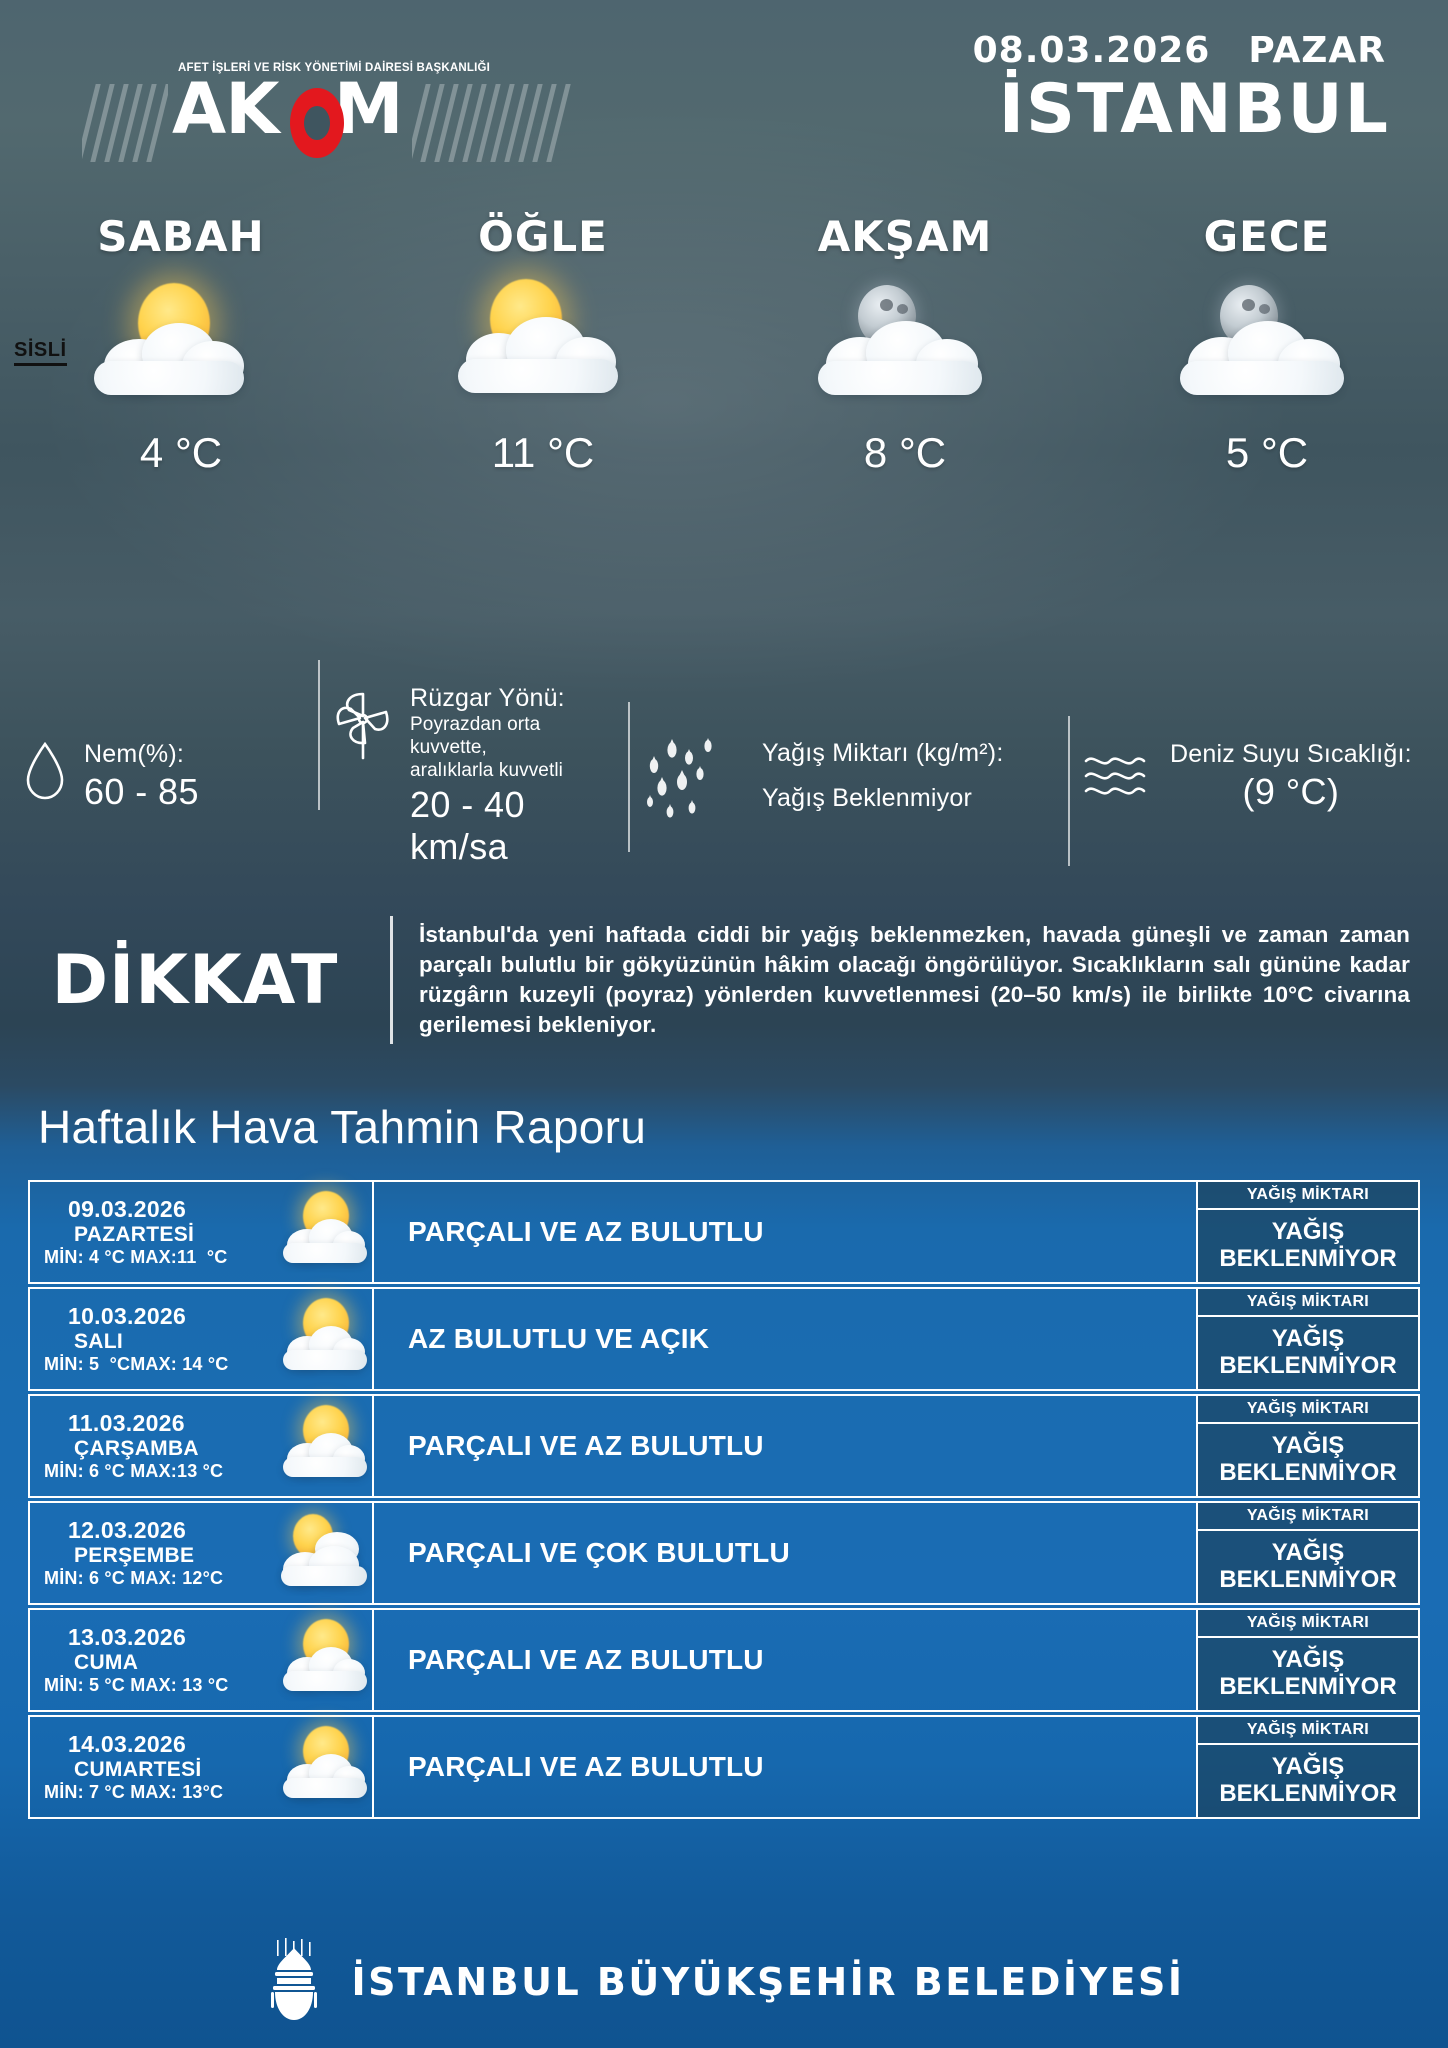 The height and width of the screenshot is (2048, 1448). Describe the element at coordinates (325, 1553) in the screenshot. I see `sun-behind-clouds-icon` at that location.